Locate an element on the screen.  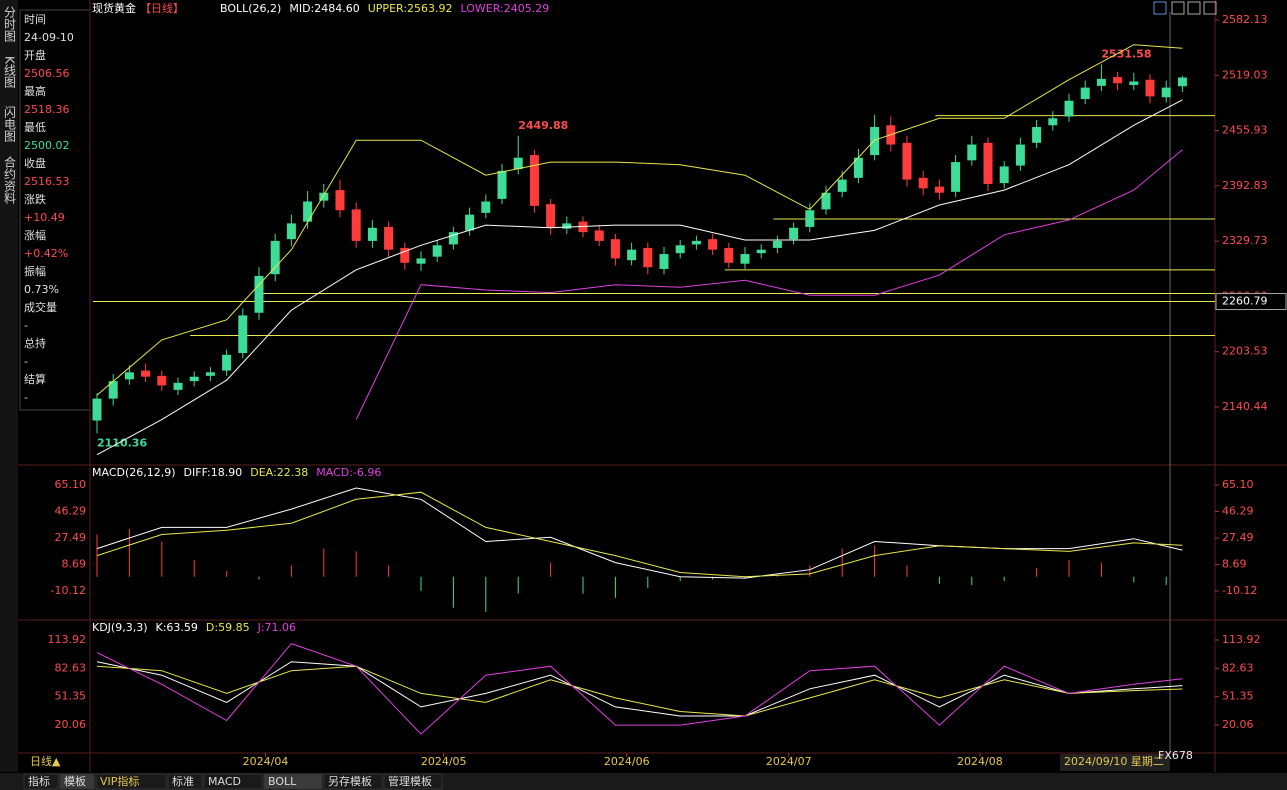
y-tick-label: 2329.73 is located at coordinates (1245, 240).